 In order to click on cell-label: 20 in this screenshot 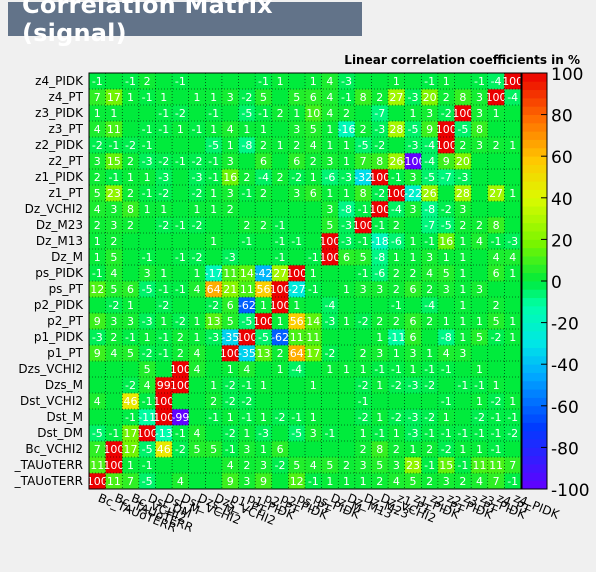, I will do `click(430, 97)`.